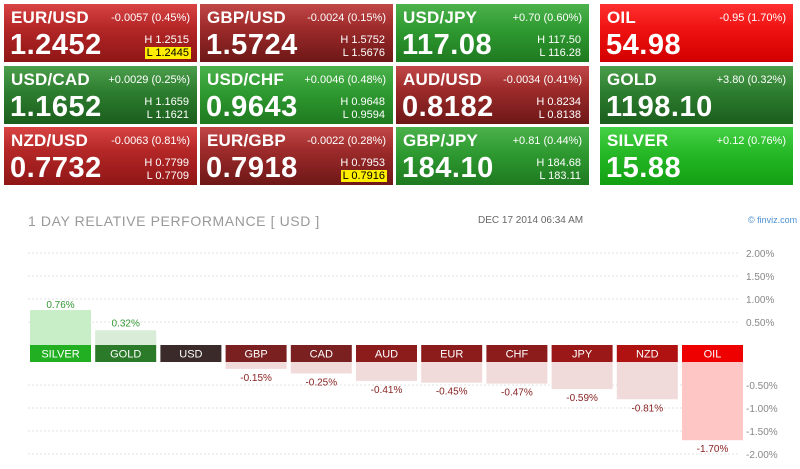  I want to click on tile-symbol: SILVER, so click(638, 140).